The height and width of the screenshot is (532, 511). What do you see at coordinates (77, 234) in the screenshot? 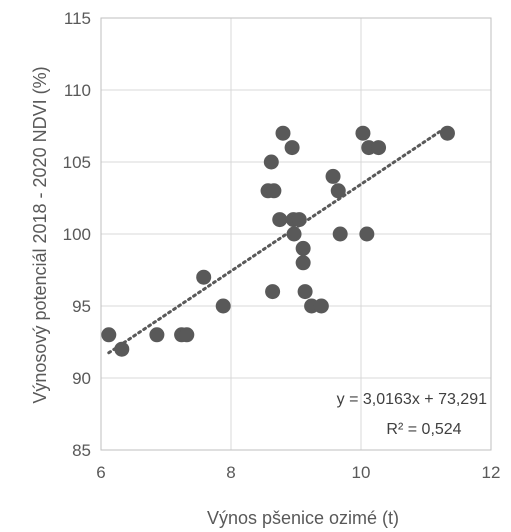
I see `y-tick-label: 100` at bounding box center [77, 234].